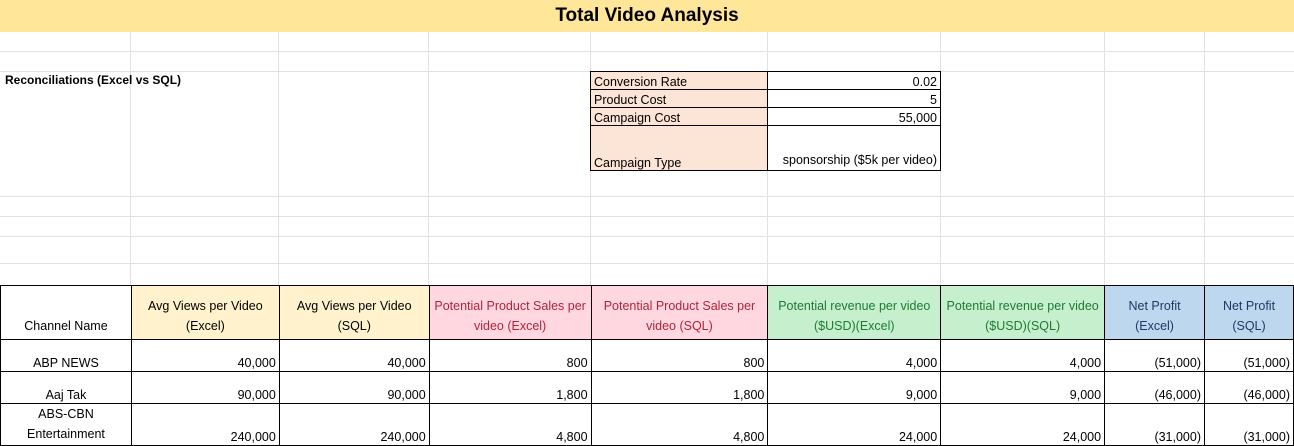 The height and width of the screenshot is (446, 1294). What do you see at coordinates (679, 312) in the screenshot?
I see `column-header-sales-sql: Potential Product Sales per video (SQL)` at bounding box center [679, 312].